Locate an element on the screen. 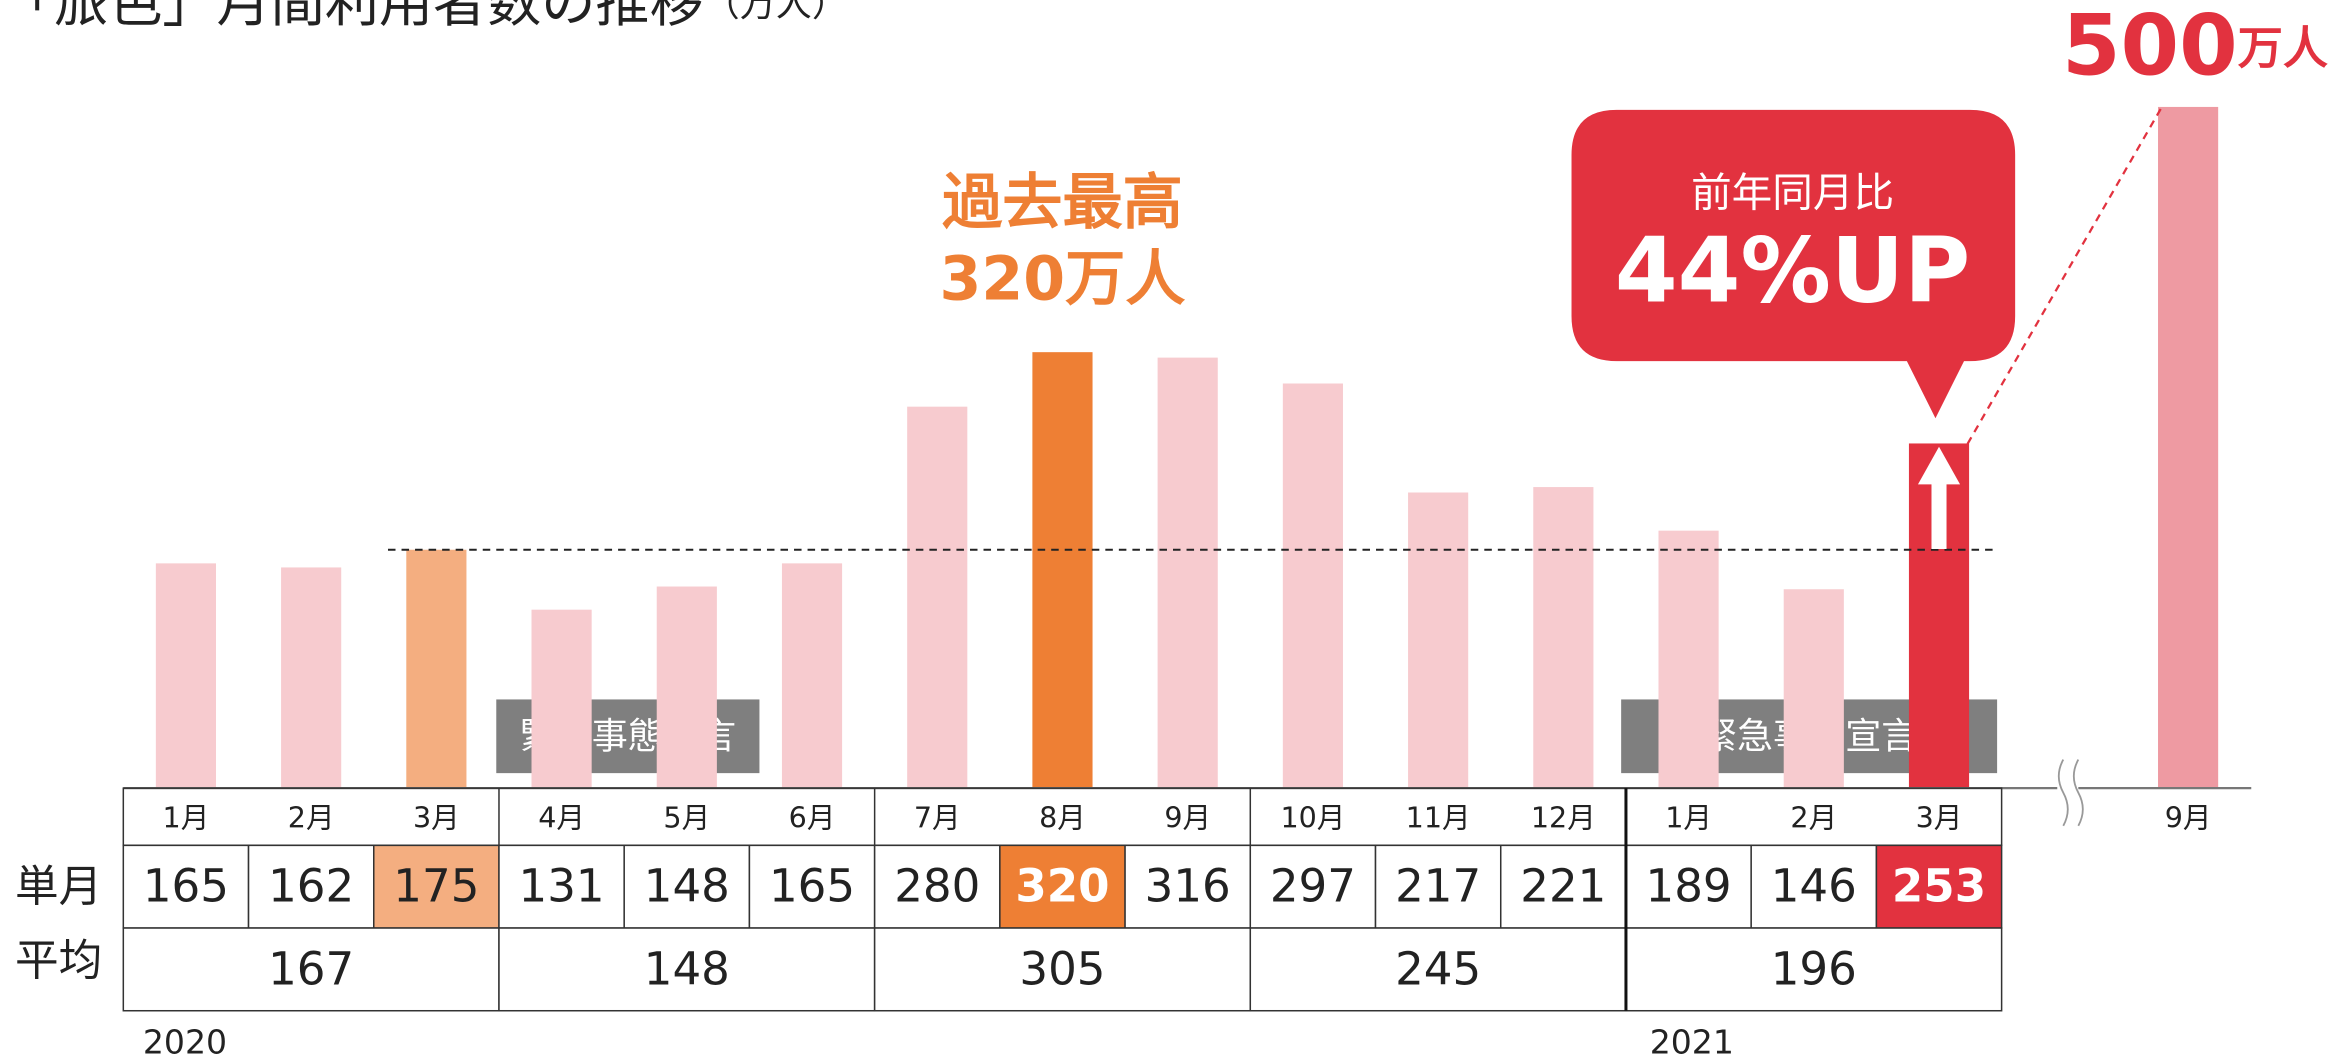 The width and height of the screenshot is (2346, 1056). title-unit: （万人） is located at coordinates (776, 12).